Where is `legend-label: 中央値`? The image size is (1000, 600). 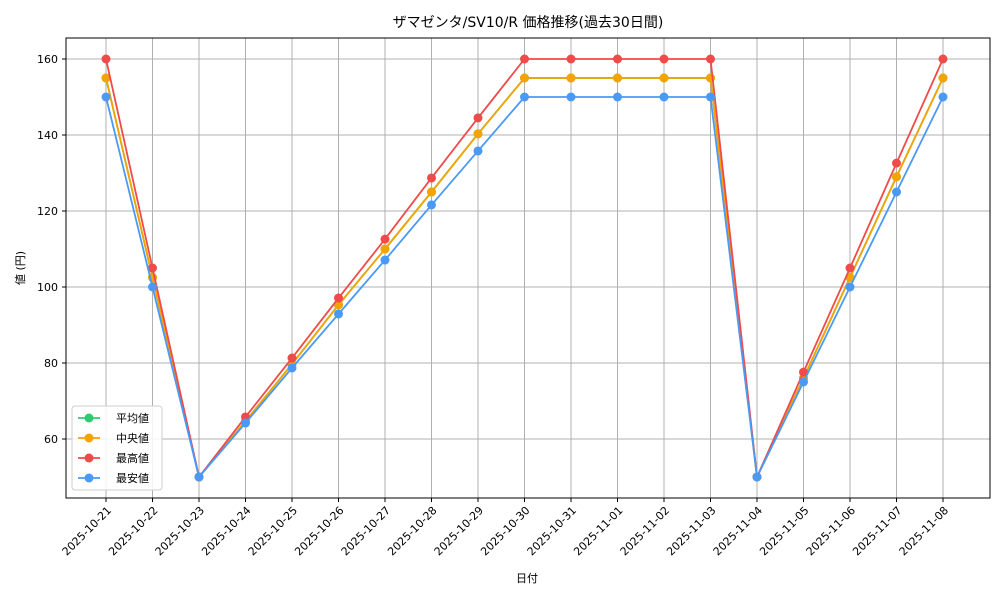
legend-label: 中央値 is located at coordinates (132, 438).